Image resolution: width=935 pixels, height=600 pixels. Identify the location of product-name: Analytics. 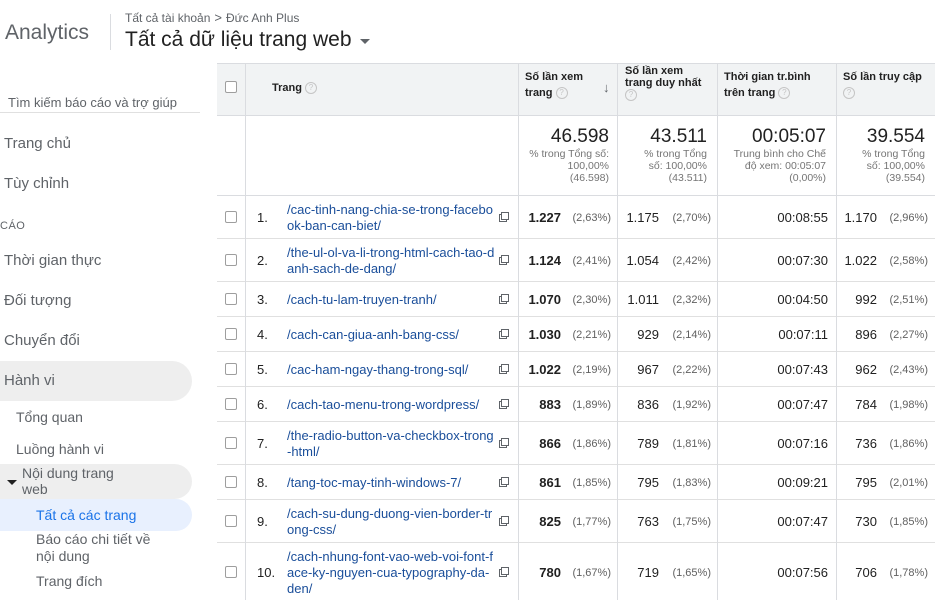
(47, 32).